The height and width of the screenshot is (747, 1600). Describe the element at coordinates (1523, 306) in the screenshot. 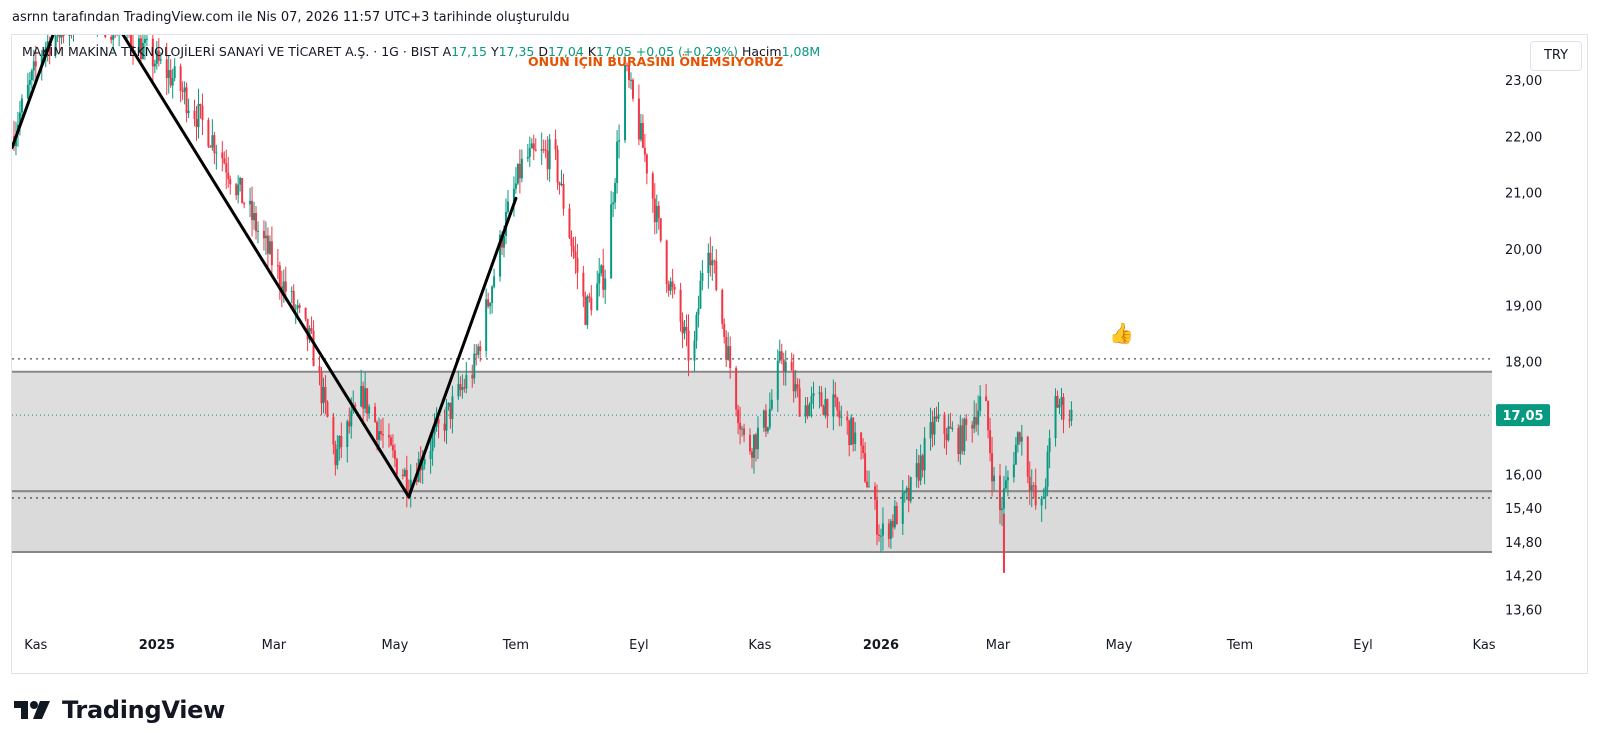

I see `y-tick-label: 19,00` at that location.